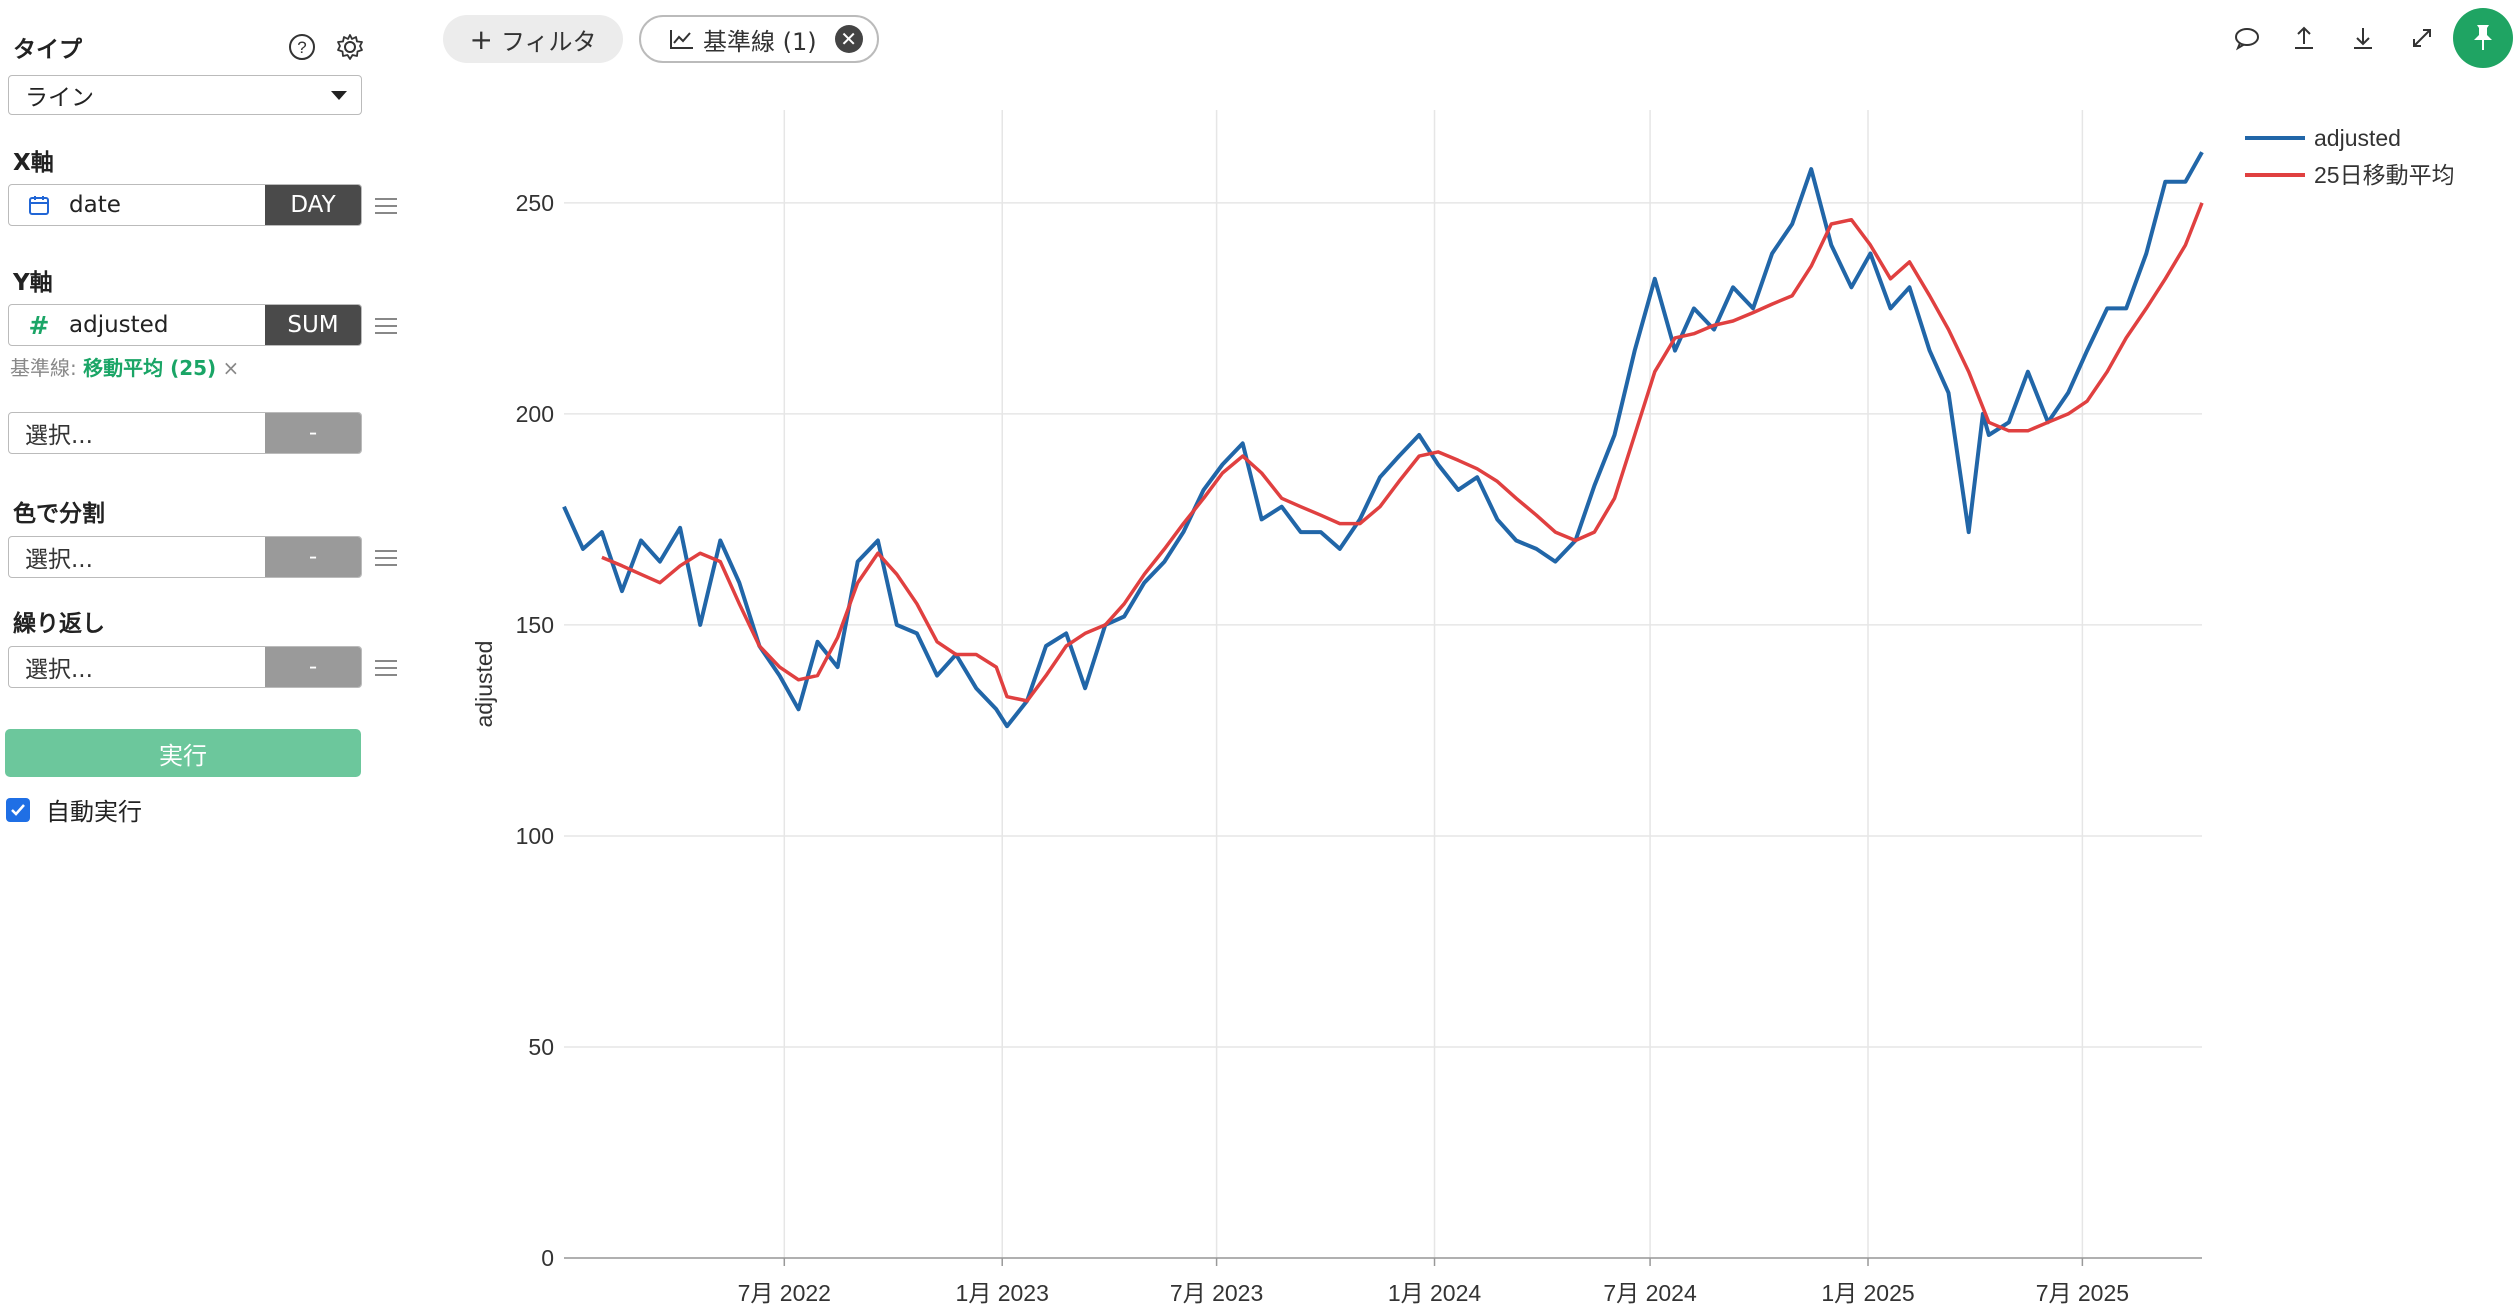 This screenshot has height=1316, width=2518. I want to click on chart-type-select: ライン, so click(185, 95).